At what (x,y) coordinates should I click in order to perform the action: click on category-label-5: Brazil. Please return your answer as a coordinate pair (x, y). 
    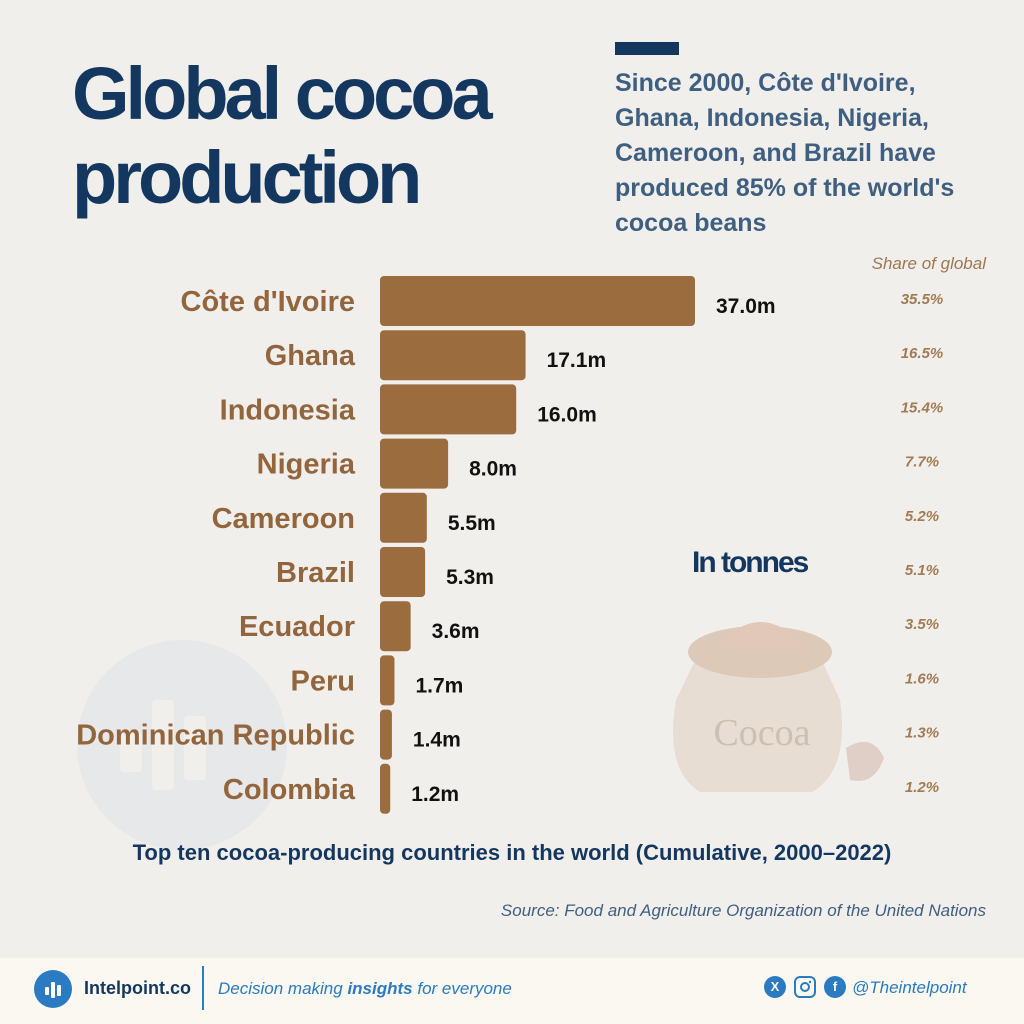
    Looking at the image, I should click on (315, 573).